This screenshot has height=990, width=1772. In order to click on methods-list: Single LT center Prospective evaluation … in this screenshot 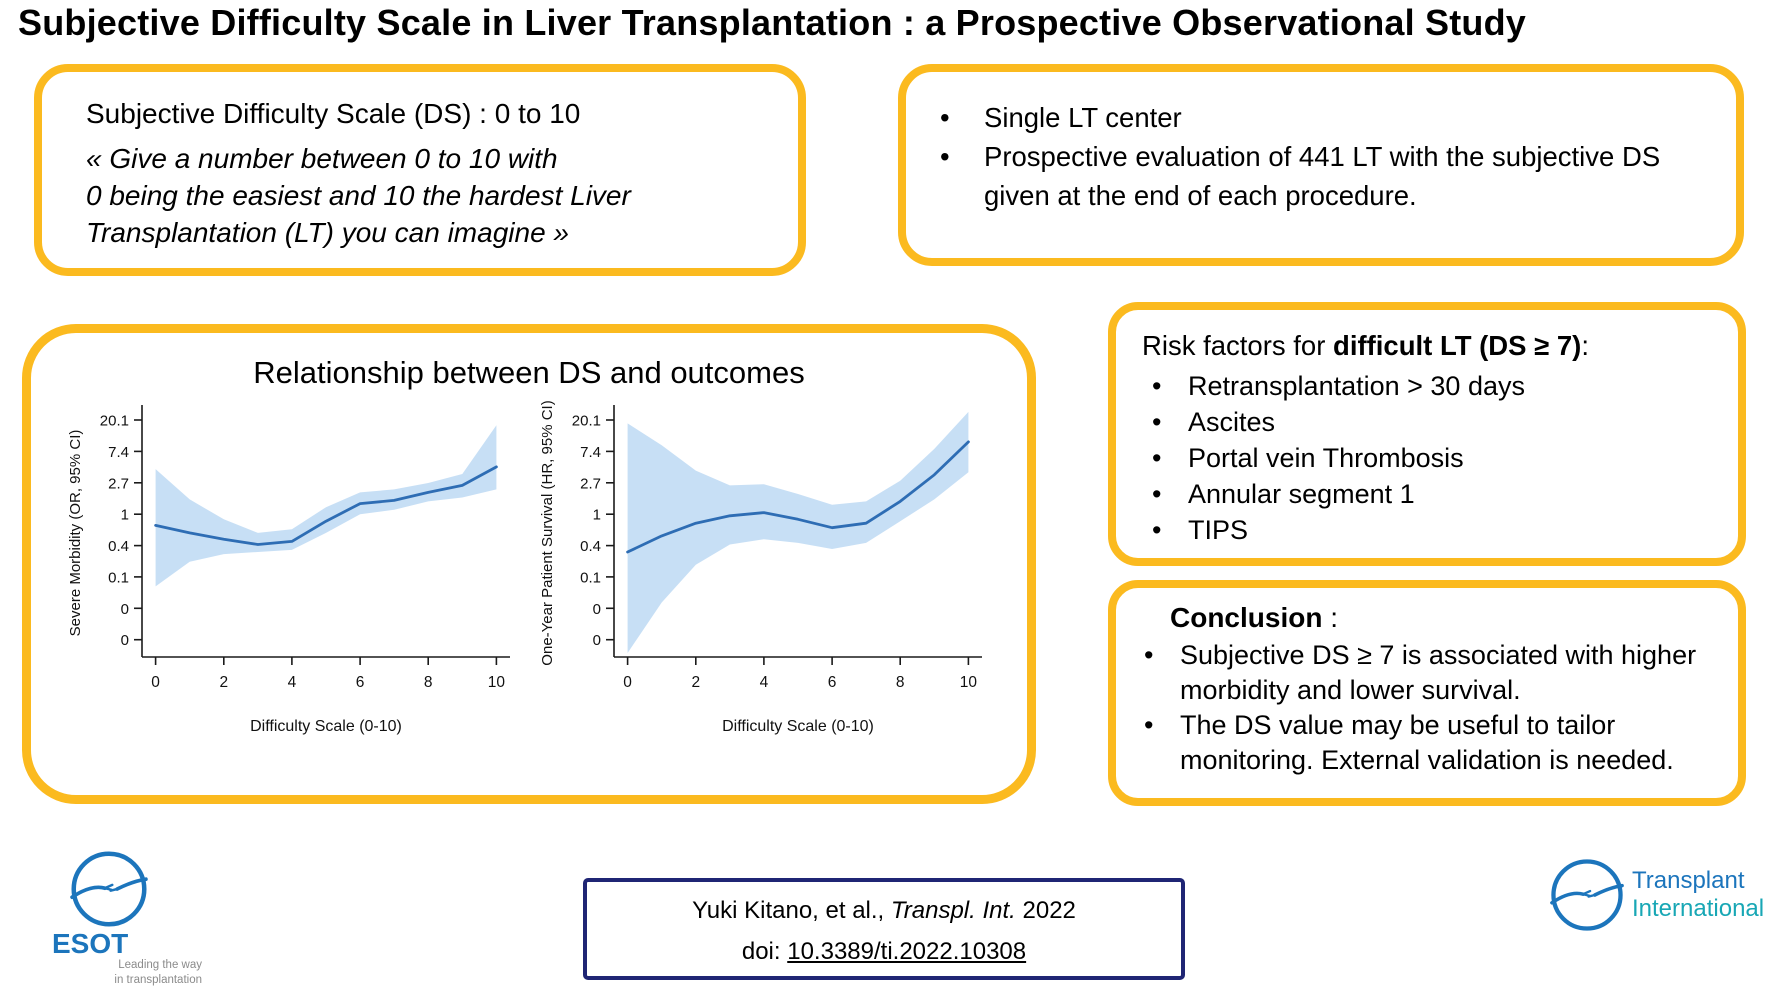, I will do `click(1320, 156)`.